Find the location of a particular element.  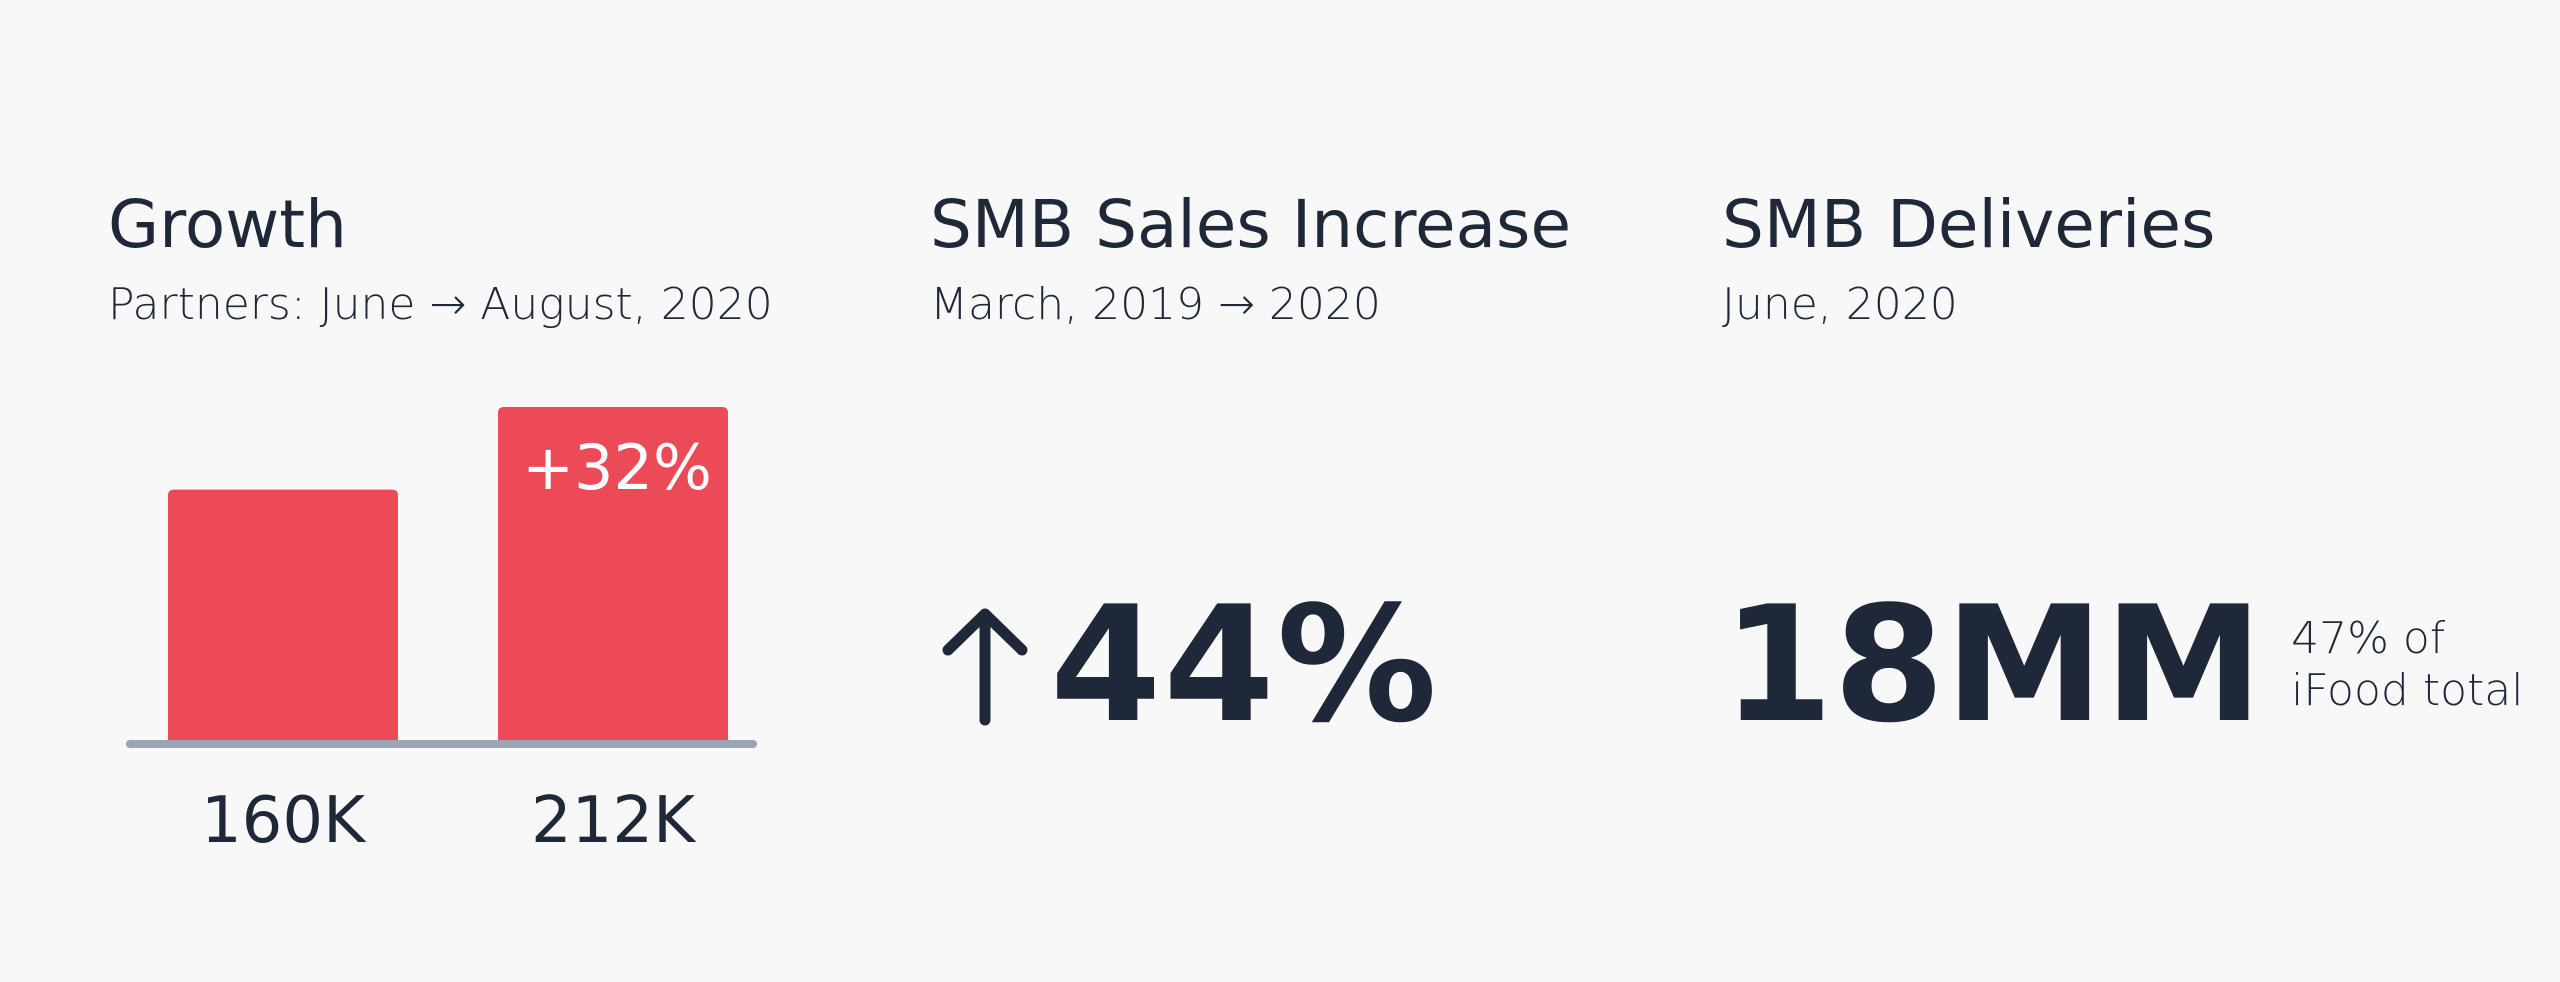

growth-subtitle: Partners: June → August, 2020 is located at coordinates (440, 304).